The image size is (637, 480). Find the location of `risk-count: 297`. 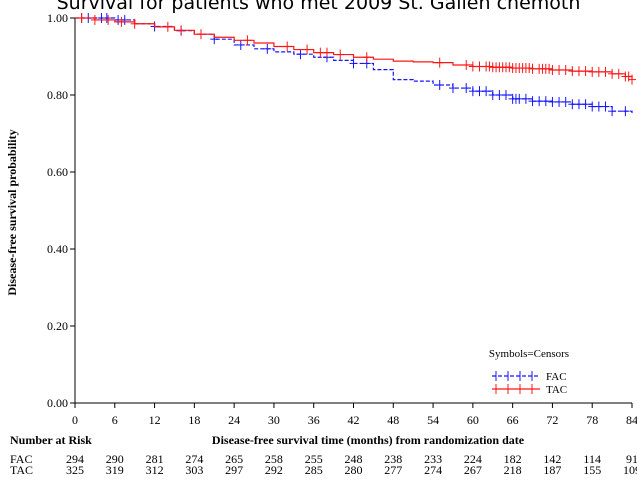

risk-count: 297 is located at coordinates (234, 470).